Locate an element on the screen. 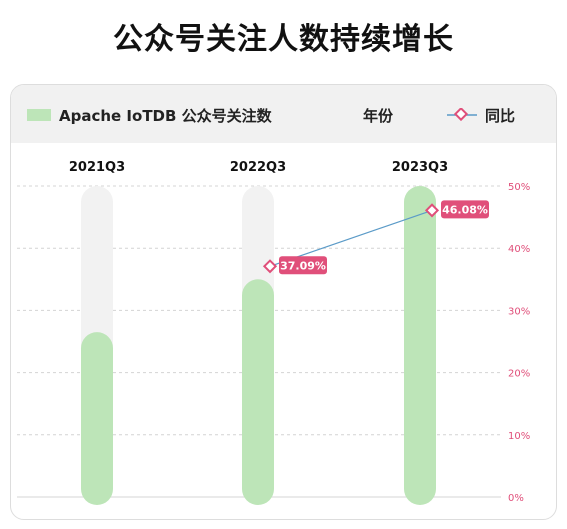 The image size is (567, 529). right-axis-tick-label: 50% is located at coordinates (519, 187).